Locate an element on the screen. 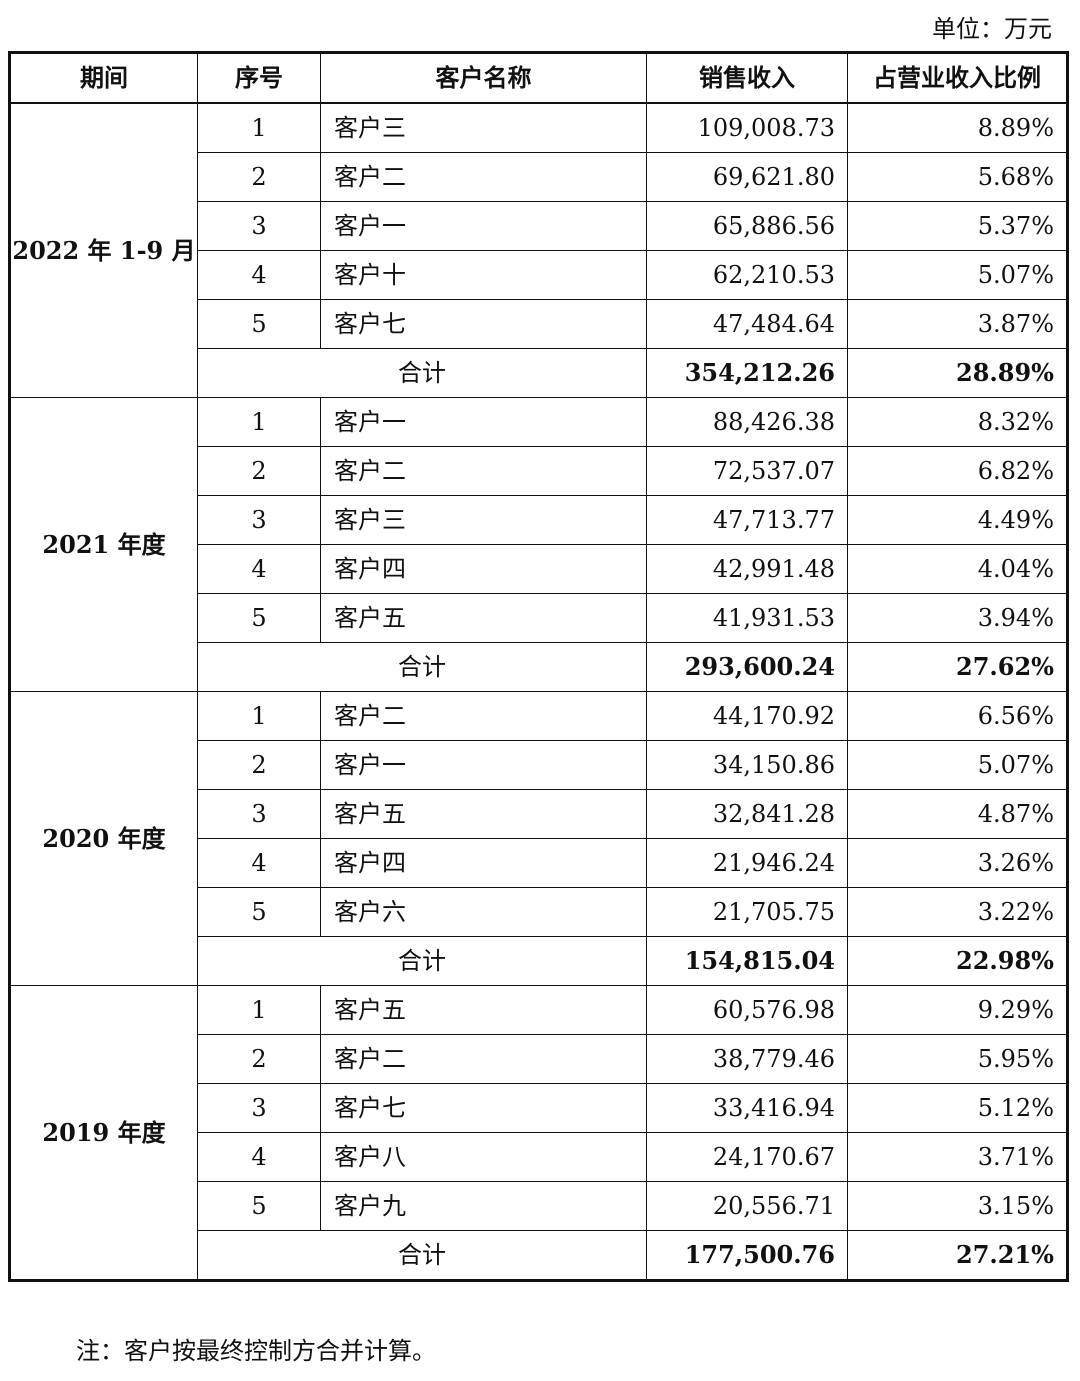  table-row: 3 客户五 32,841.28 4.87% is located at coordinates (539, 814).